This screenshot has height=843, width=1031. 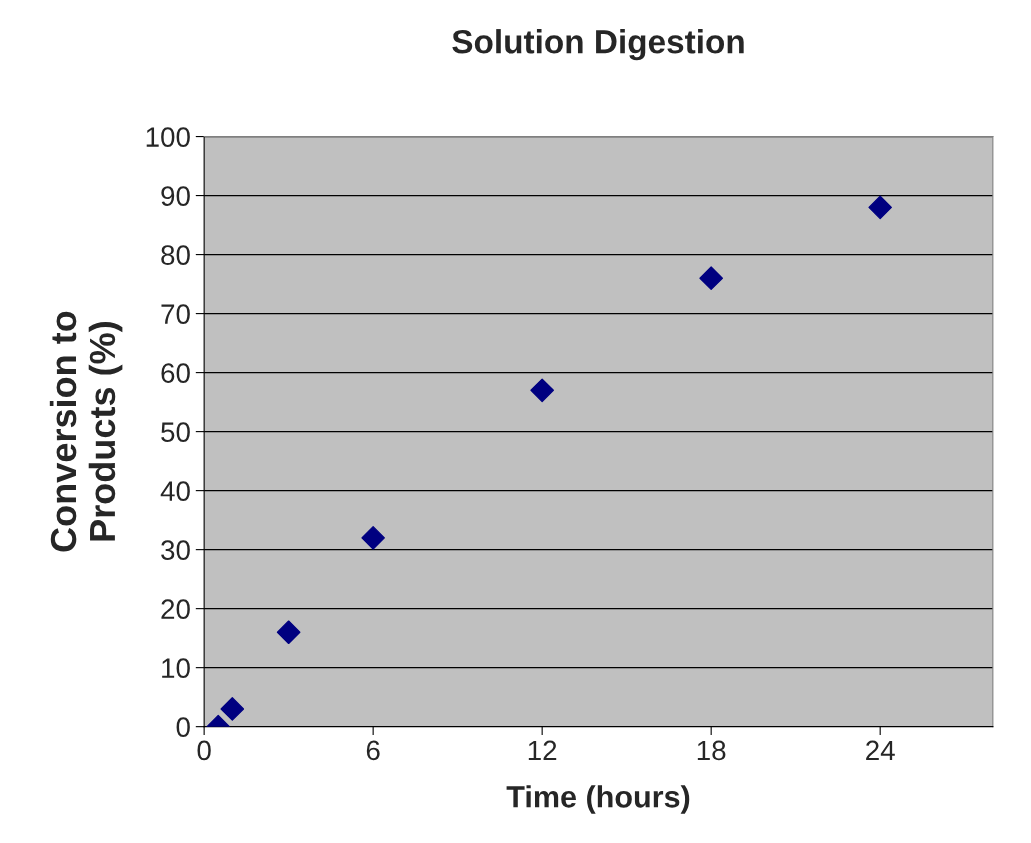 What do you see at coordinates (880, 750) in the screenshot?
I see `x-tick-label: 24` at bounding box center [880, 750].